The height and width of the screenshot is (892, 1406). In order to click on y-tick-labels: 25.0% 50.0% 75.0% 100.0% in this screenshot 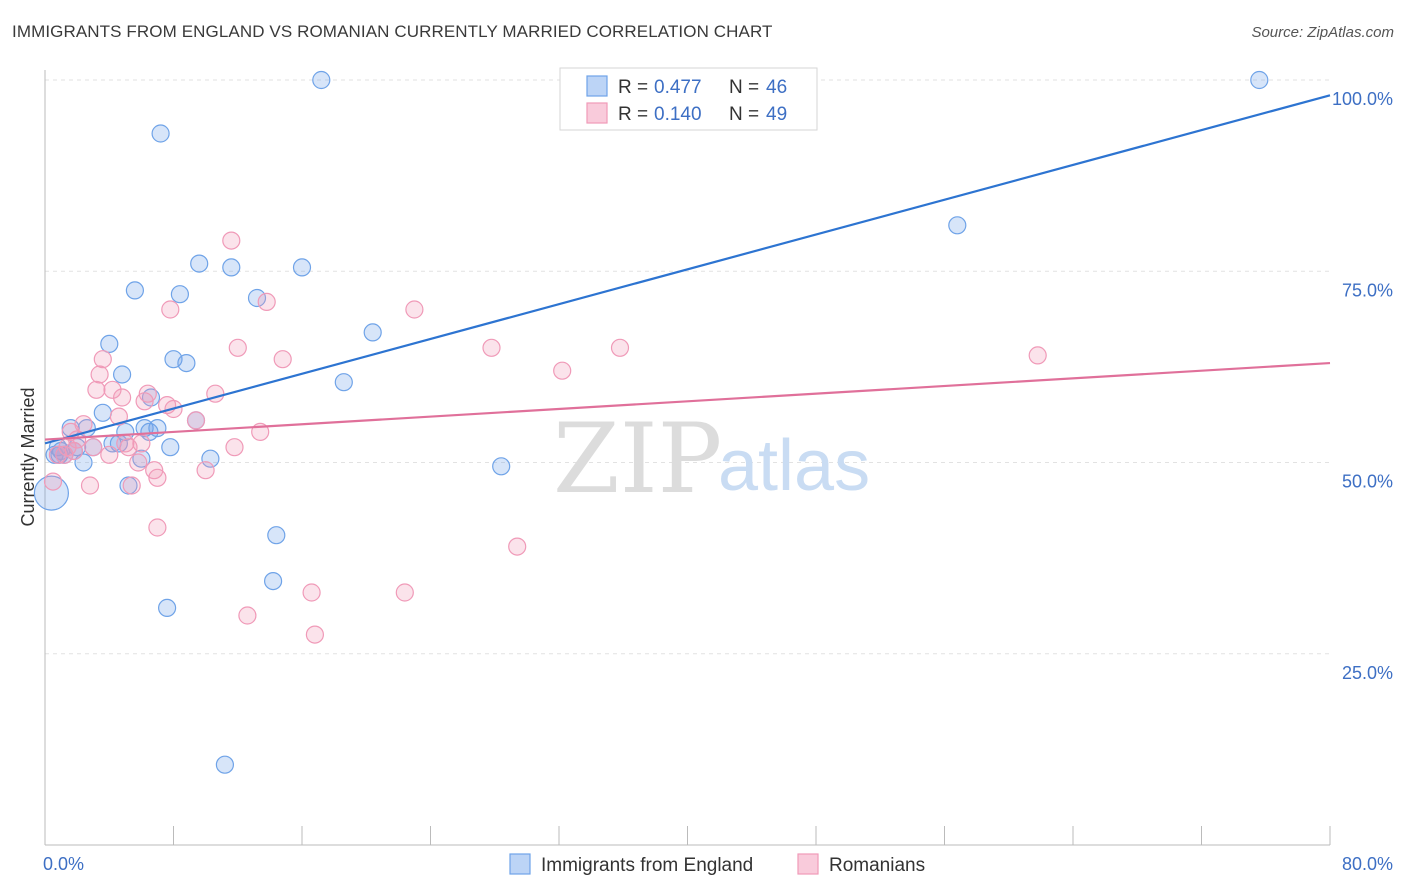, I will do `click(1362, 386)`.